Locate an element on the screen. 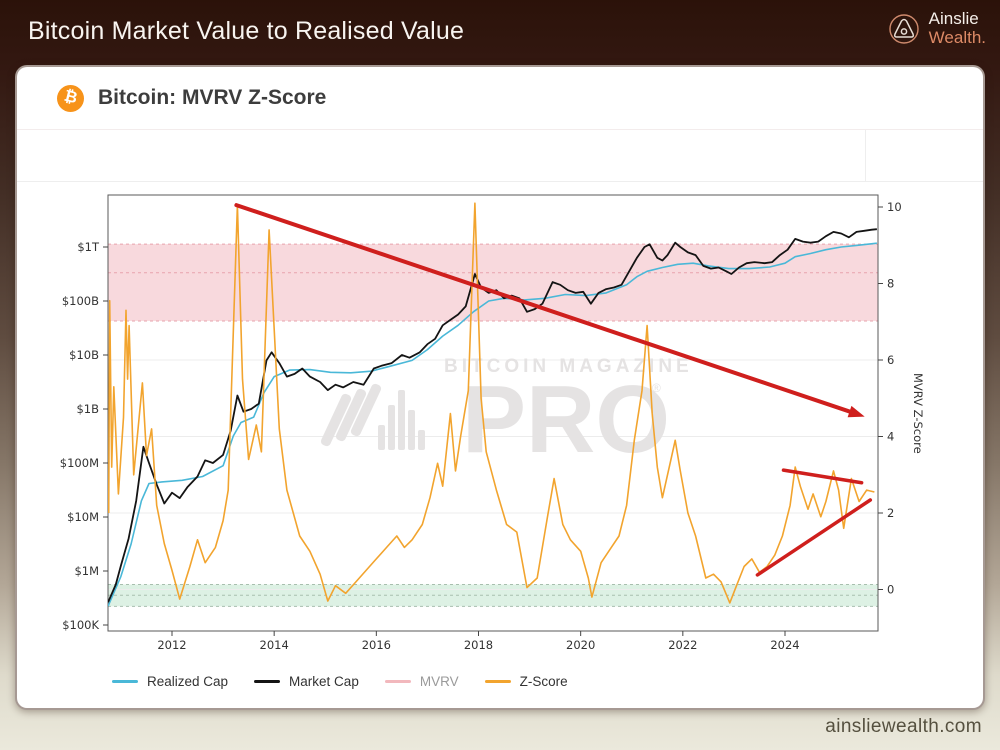 The image size is (1000, 750). legend-item-realized-cap: Realized Cap is located at coordinates (170, 681).